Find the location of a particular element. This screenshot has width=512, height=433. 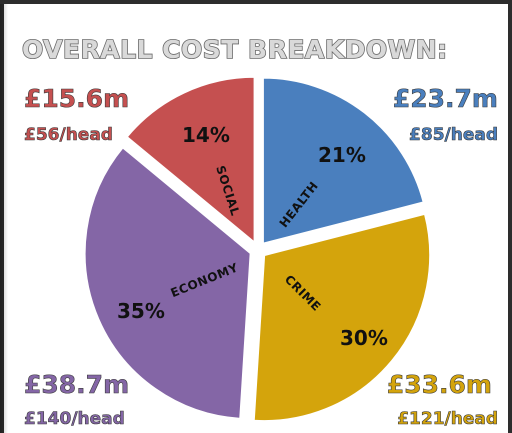

crime-per-head: £121/head is located at coordinates (447, 419).